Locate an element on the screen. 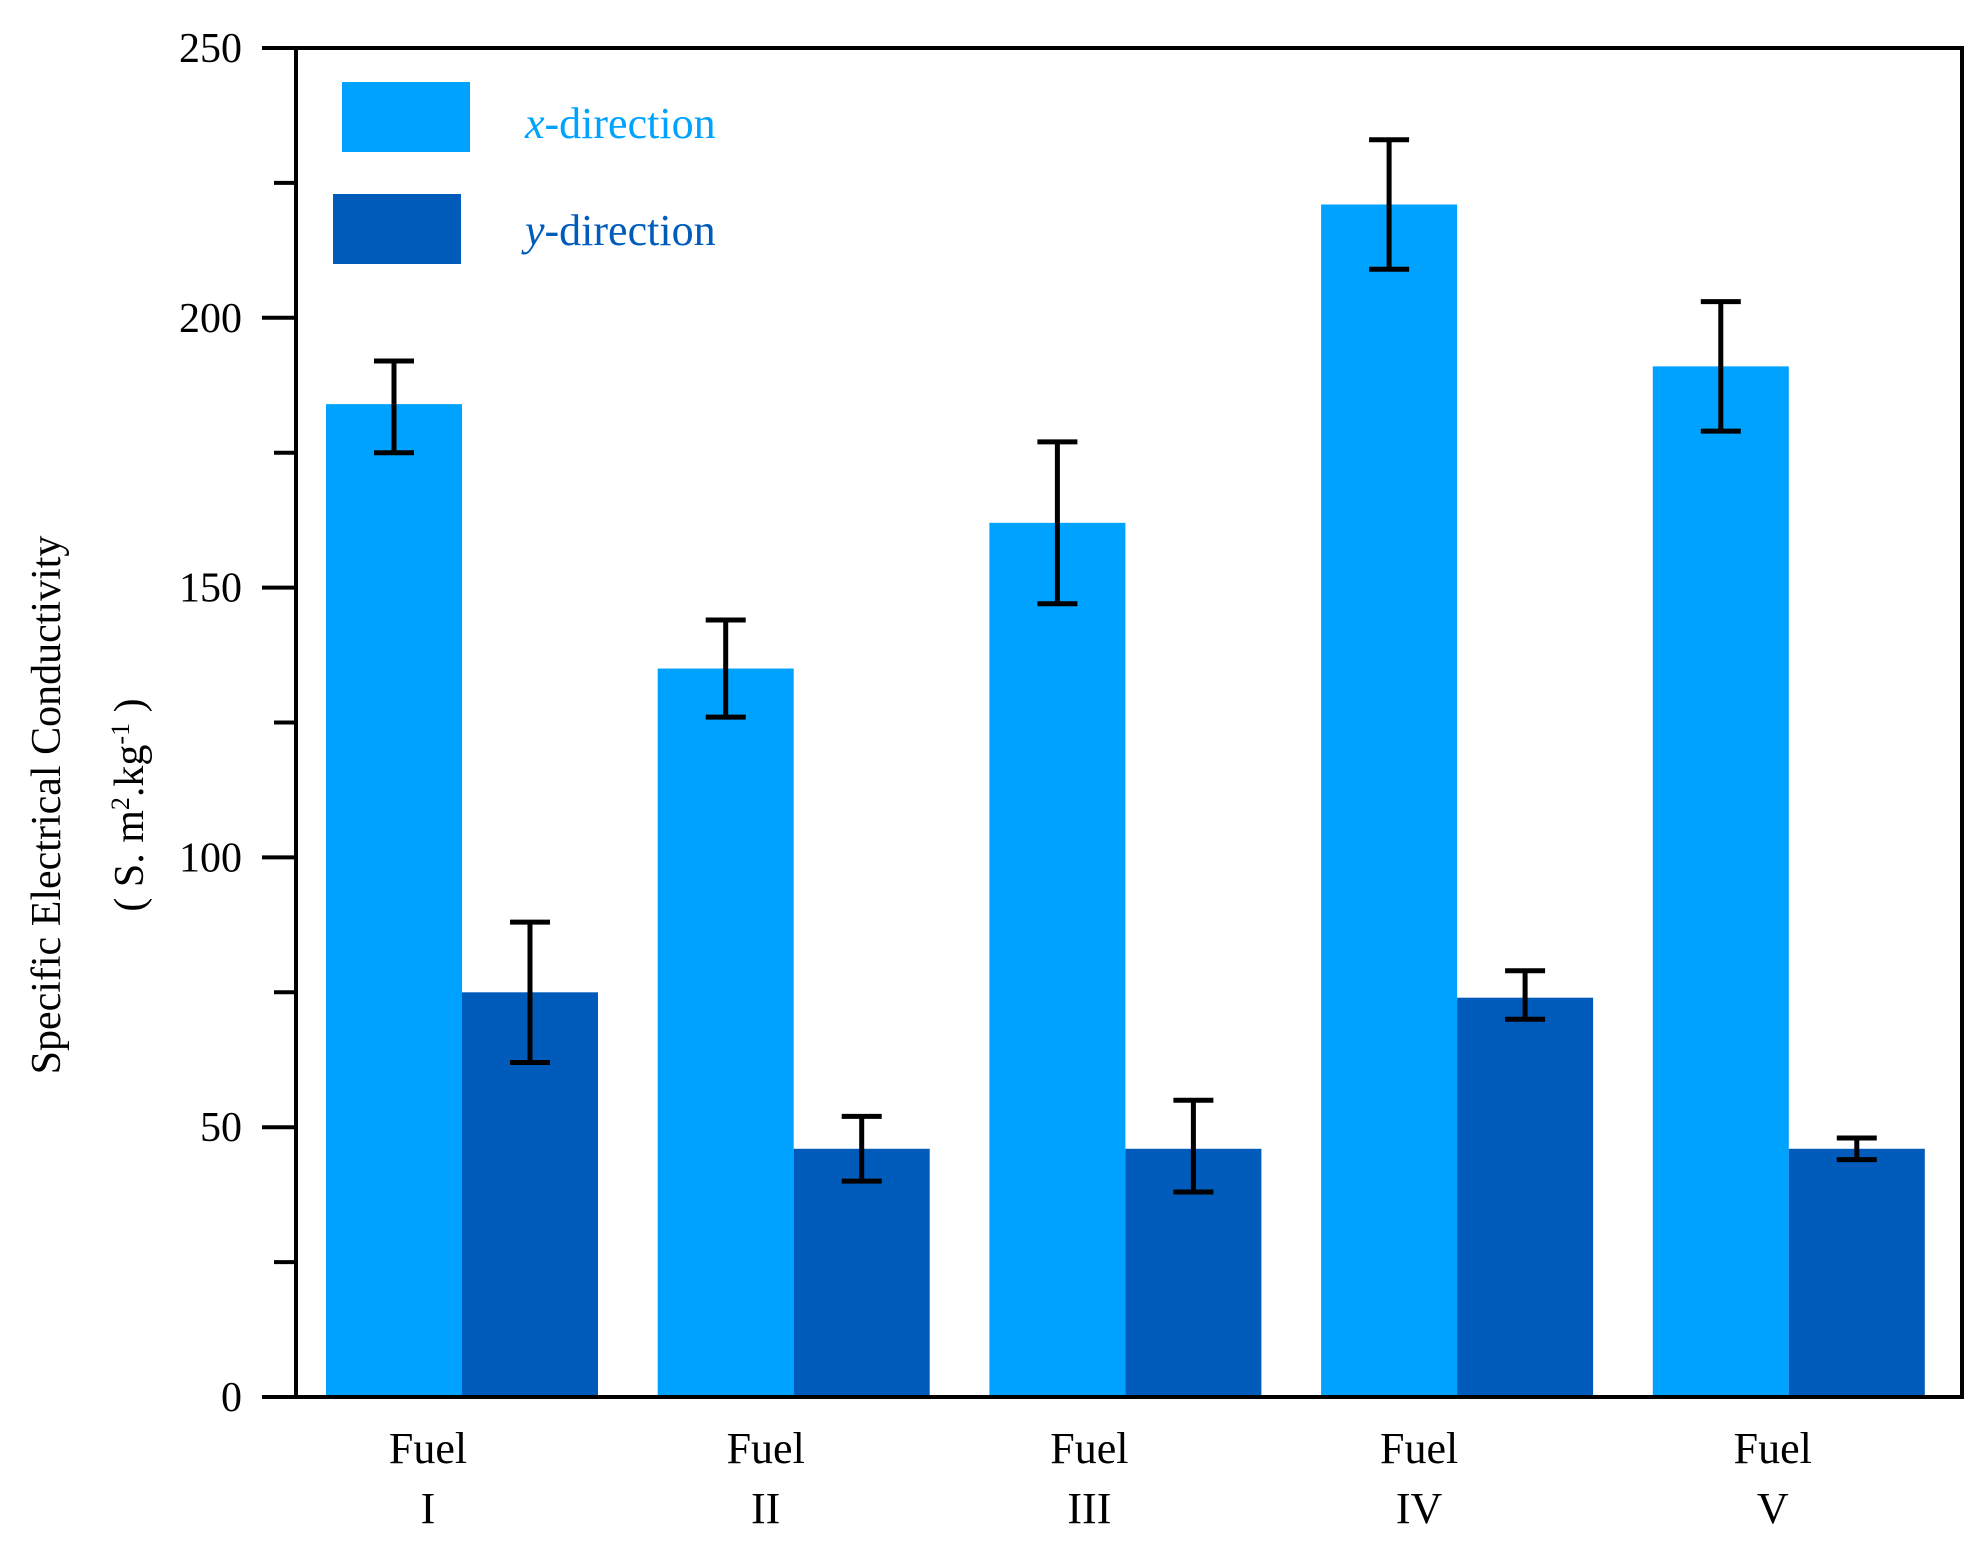 The height and width of the screenshot is (1543, 1982). legend-label-x-direction: x-direction is located at coordinates (620, 123).